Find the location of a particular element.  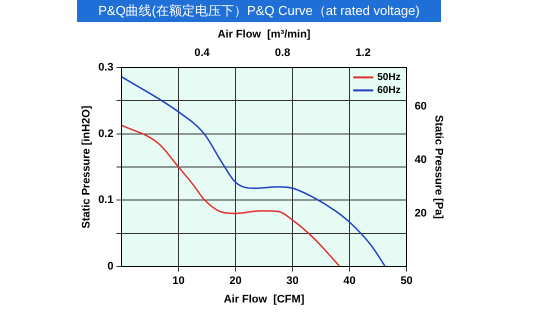

y2-tick-label: 60 is located at coordinates (420, 106).